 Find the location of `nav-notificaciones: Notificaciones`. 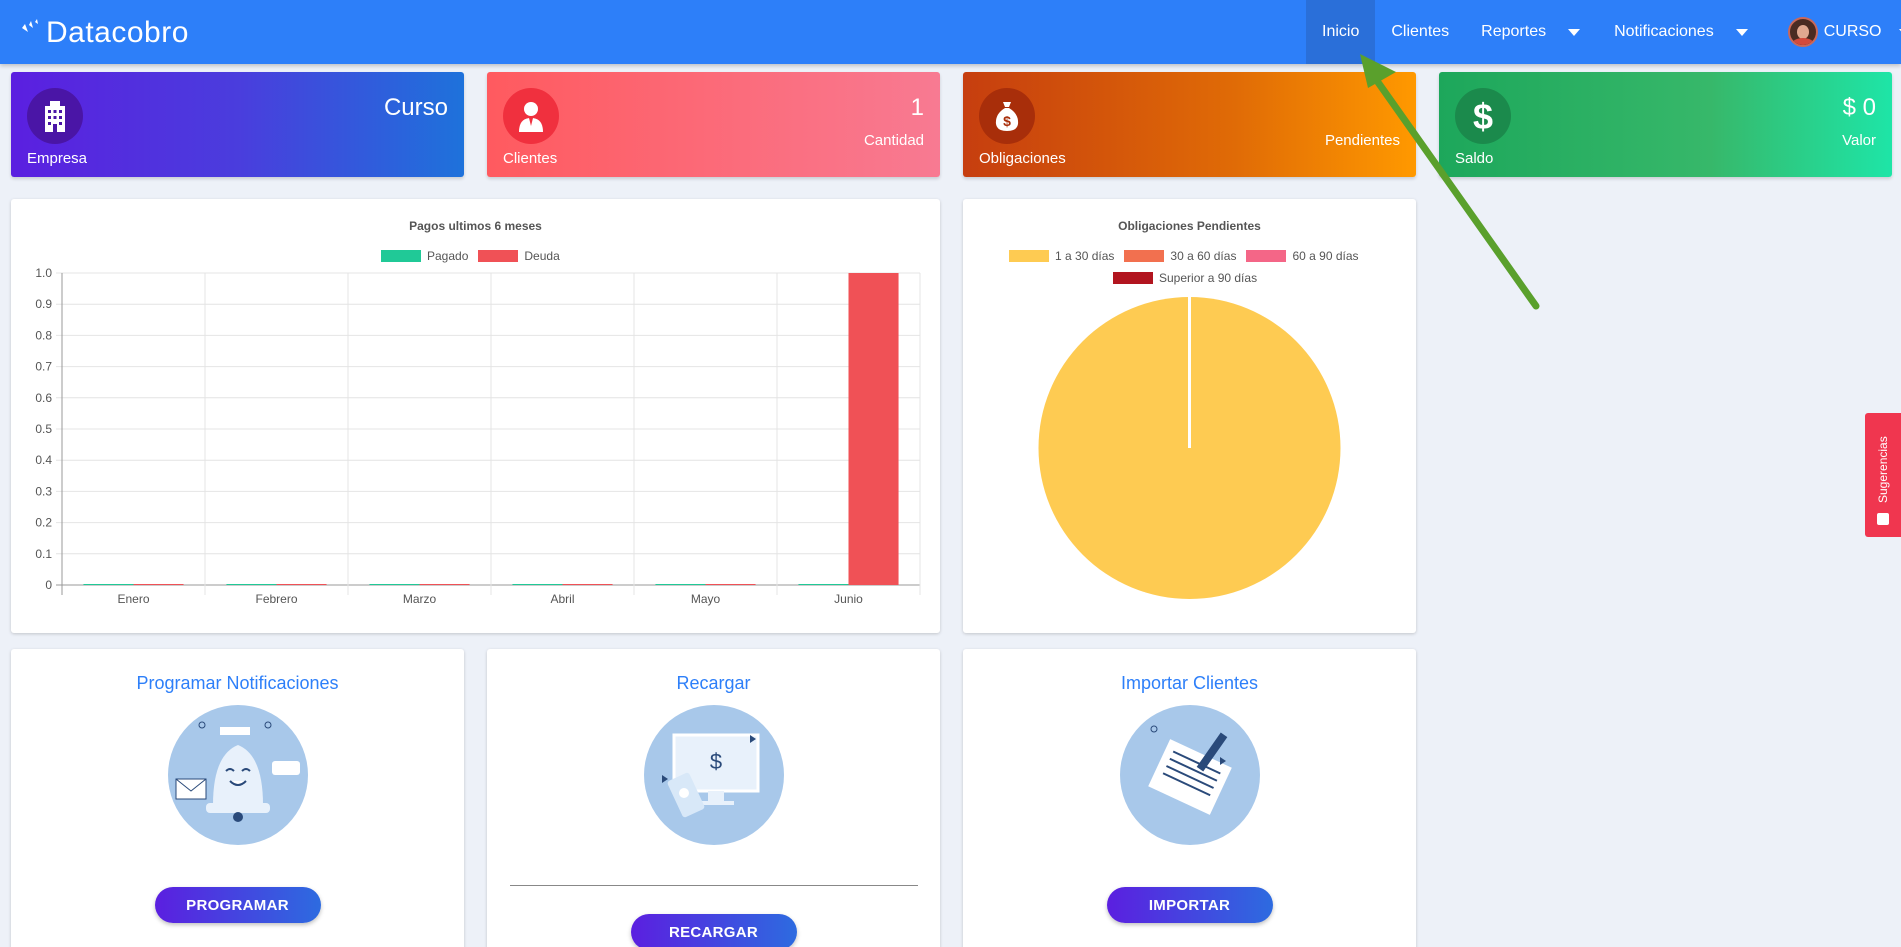

nav-notificaciones: Notificaciones is located at coordinates (1680, 32).